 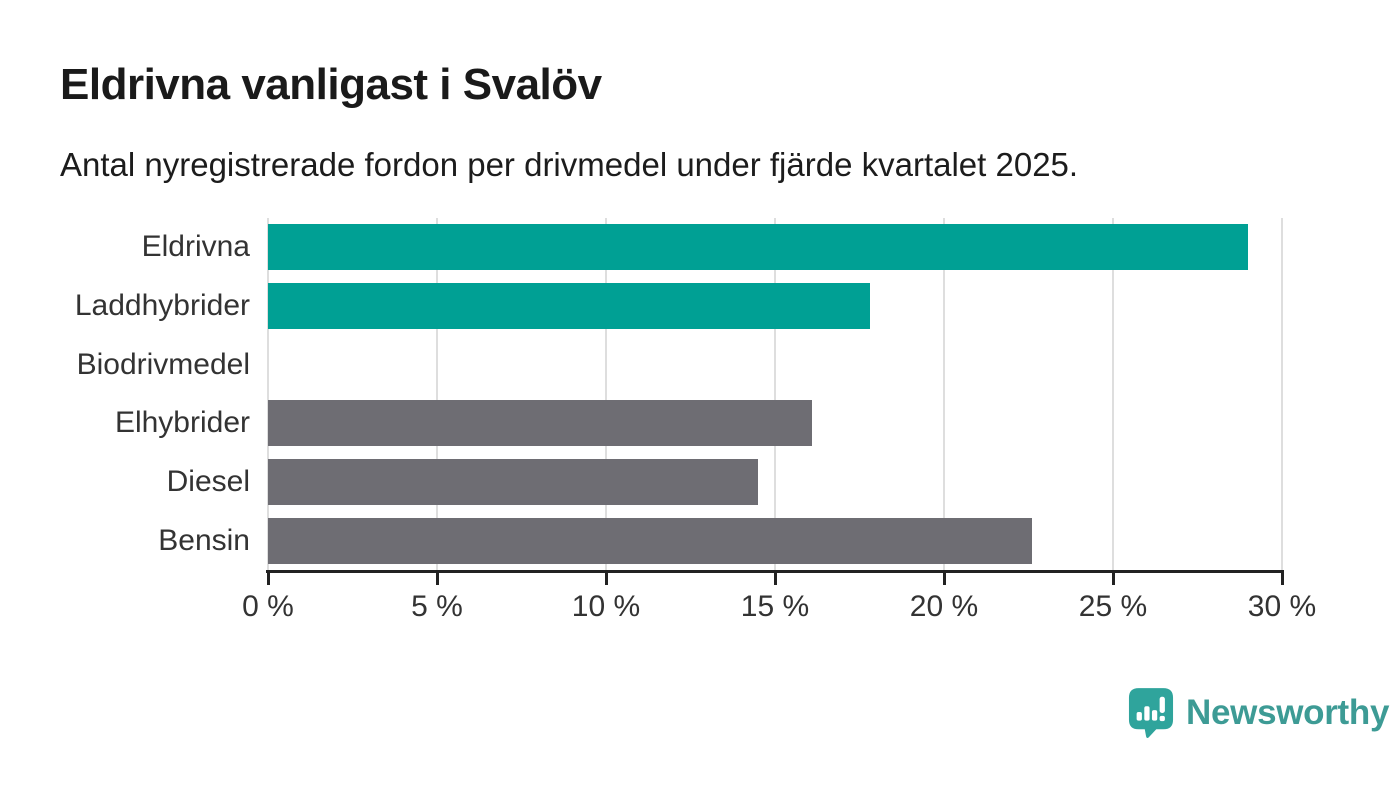 What do you see at coordinates (162, 305) in the screenshot?
I see `category-label-laddhybrider: Laddhybrider` at bounding box center [162, 305].